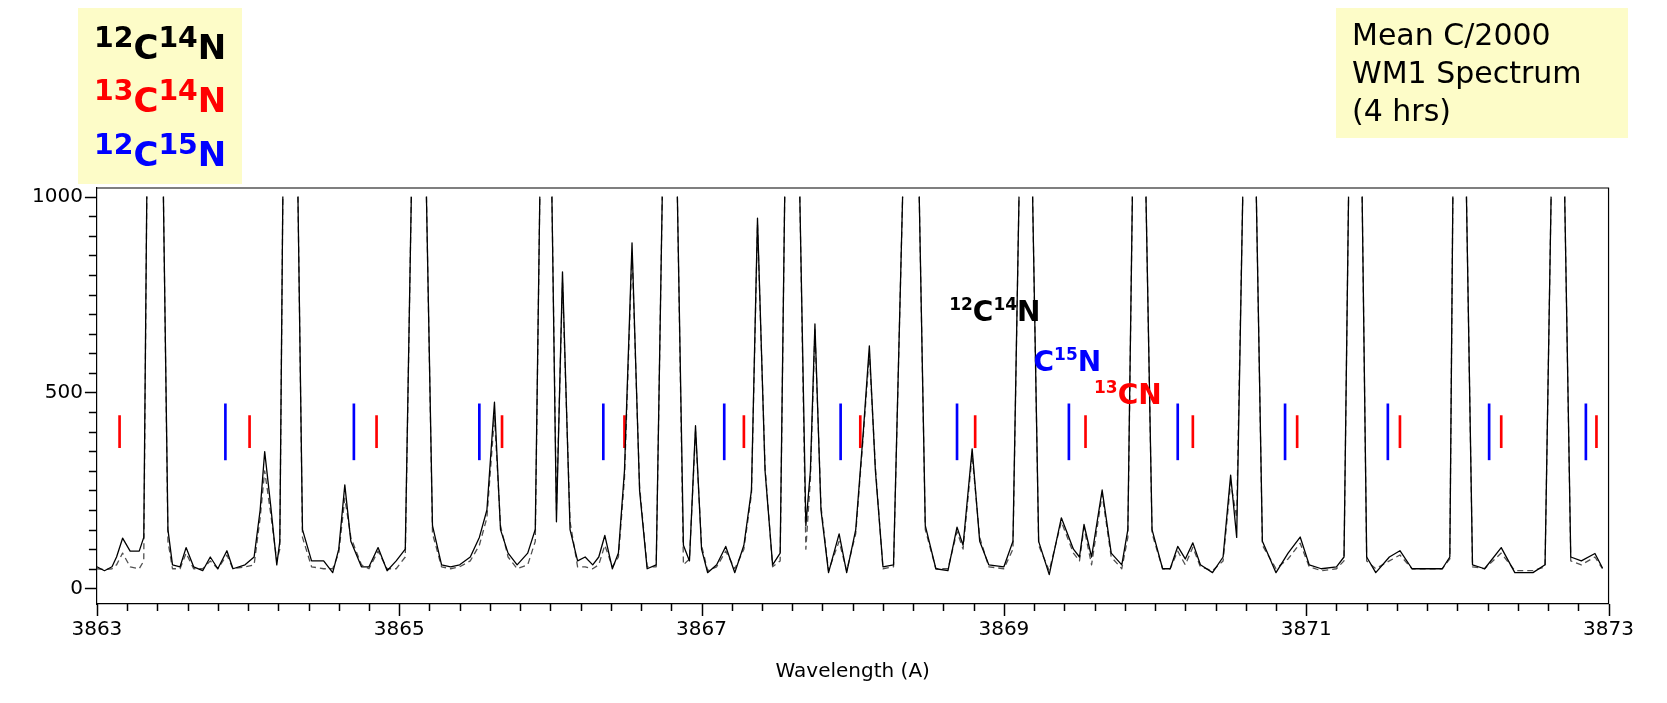  What do you see at coordinates (852, 670) in the screenshot?
I see `x-axis-title: Wavelength (A)` at bounding box center [852, 670].